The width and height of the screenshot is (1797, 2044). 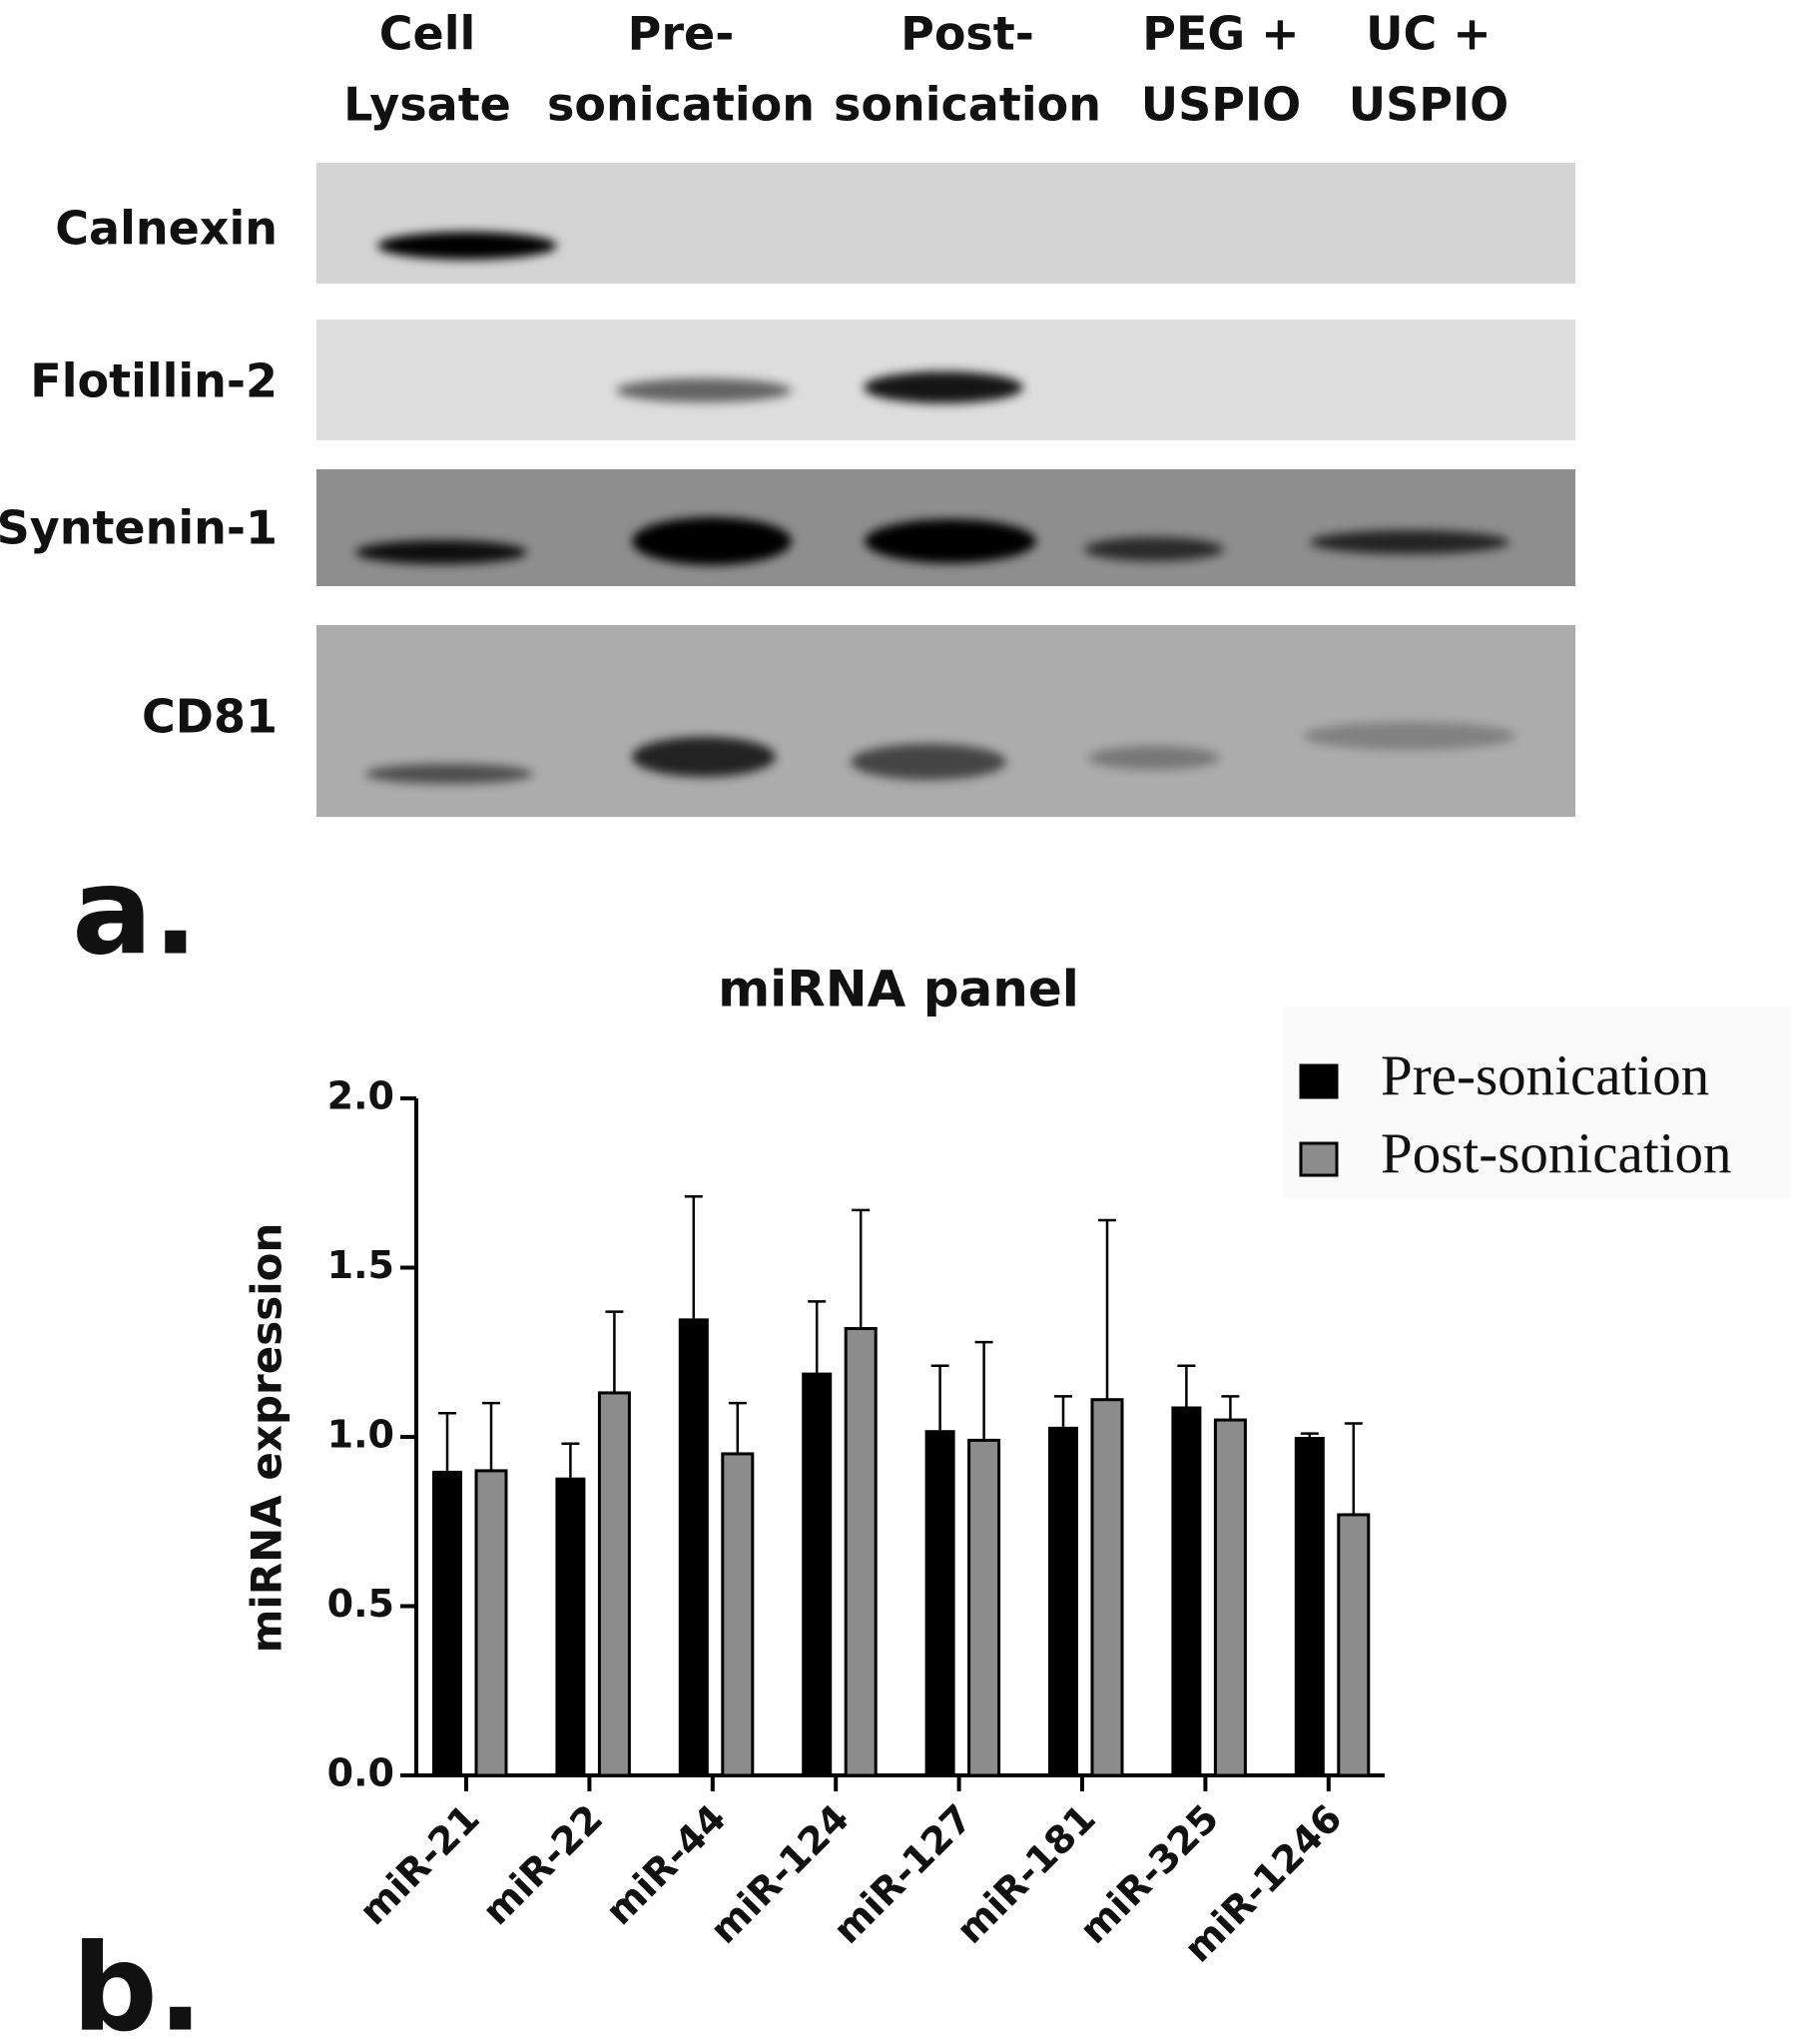 What do you see at coordinates (543, 1865) in the screenshot?
I see `x-tick-label: miR-22` at bounding box center [543, 1865].